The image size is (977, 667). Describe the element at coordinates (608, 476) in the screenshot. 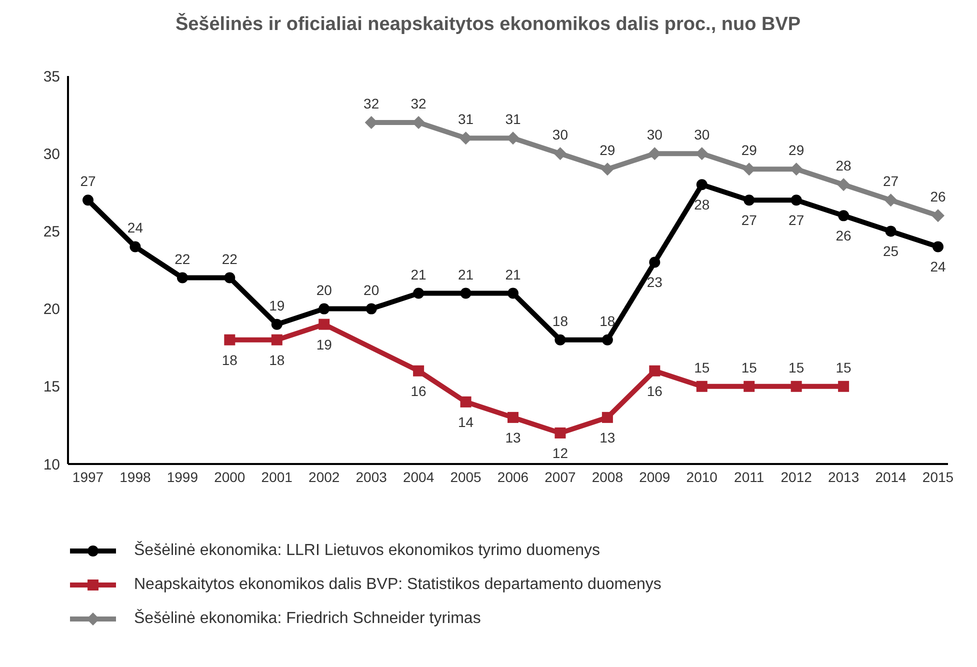

I see `x-tick-label: 2008` at that location.